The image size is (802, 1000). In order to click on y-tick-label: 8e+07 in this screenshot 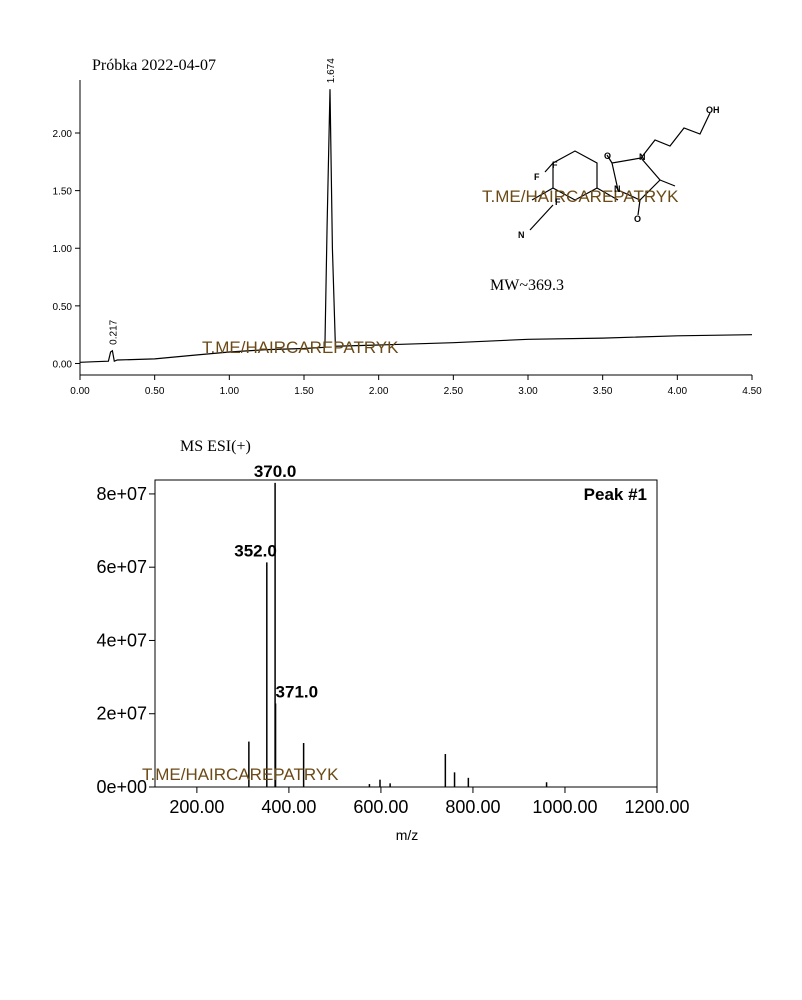, I will do `click(121, 494)`.